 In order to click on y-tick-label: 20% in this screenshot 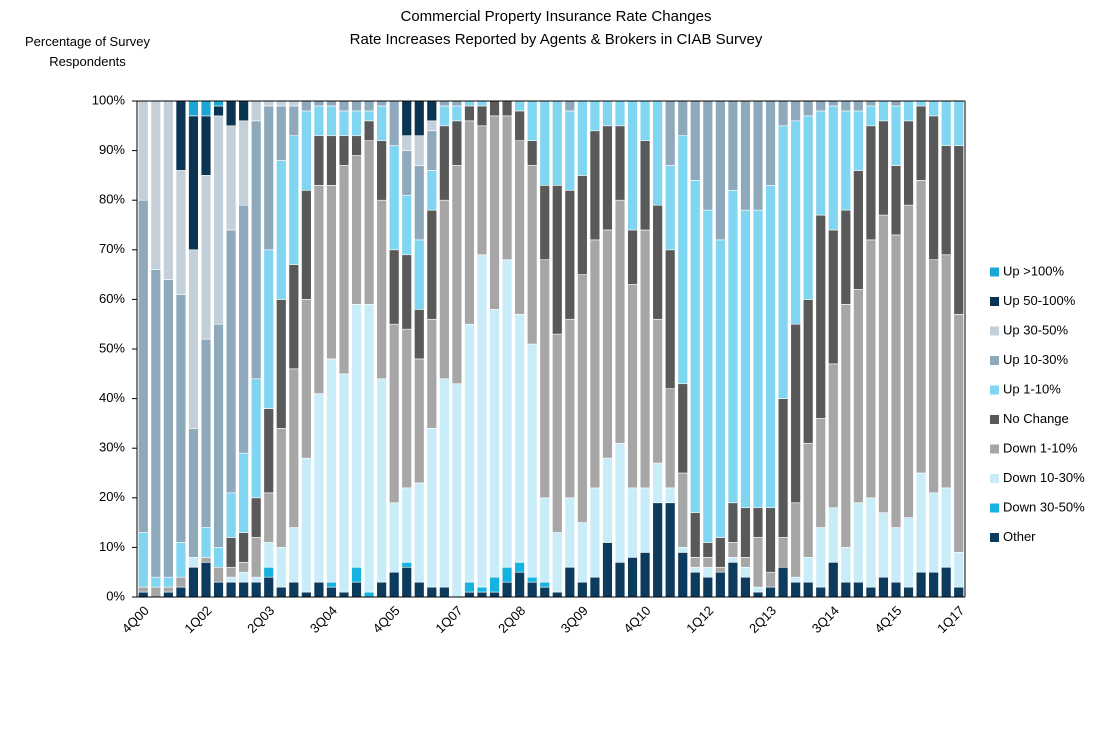, I will do `click(112, 496)`.